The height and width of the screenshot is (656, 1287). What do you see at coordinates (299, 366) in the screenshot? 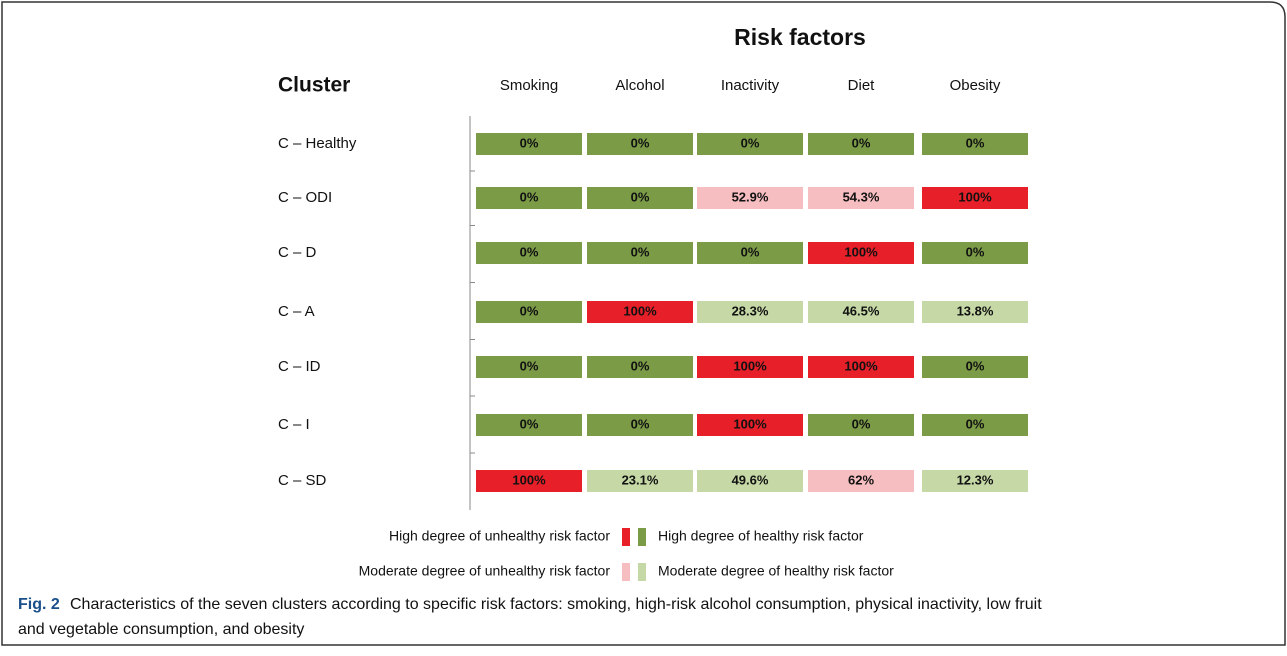
I see `row-label: C – ID` at bounding box center [299, 366].